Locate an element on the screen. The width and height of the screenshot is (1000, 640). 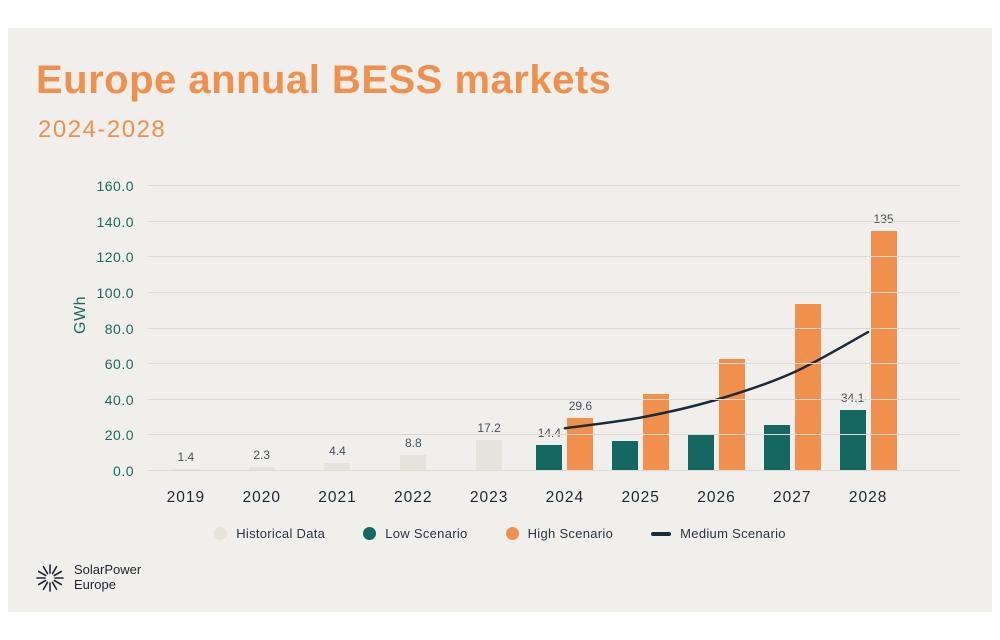
high-scenario-bar-2028: 135 is located at coordinates (883, 341).